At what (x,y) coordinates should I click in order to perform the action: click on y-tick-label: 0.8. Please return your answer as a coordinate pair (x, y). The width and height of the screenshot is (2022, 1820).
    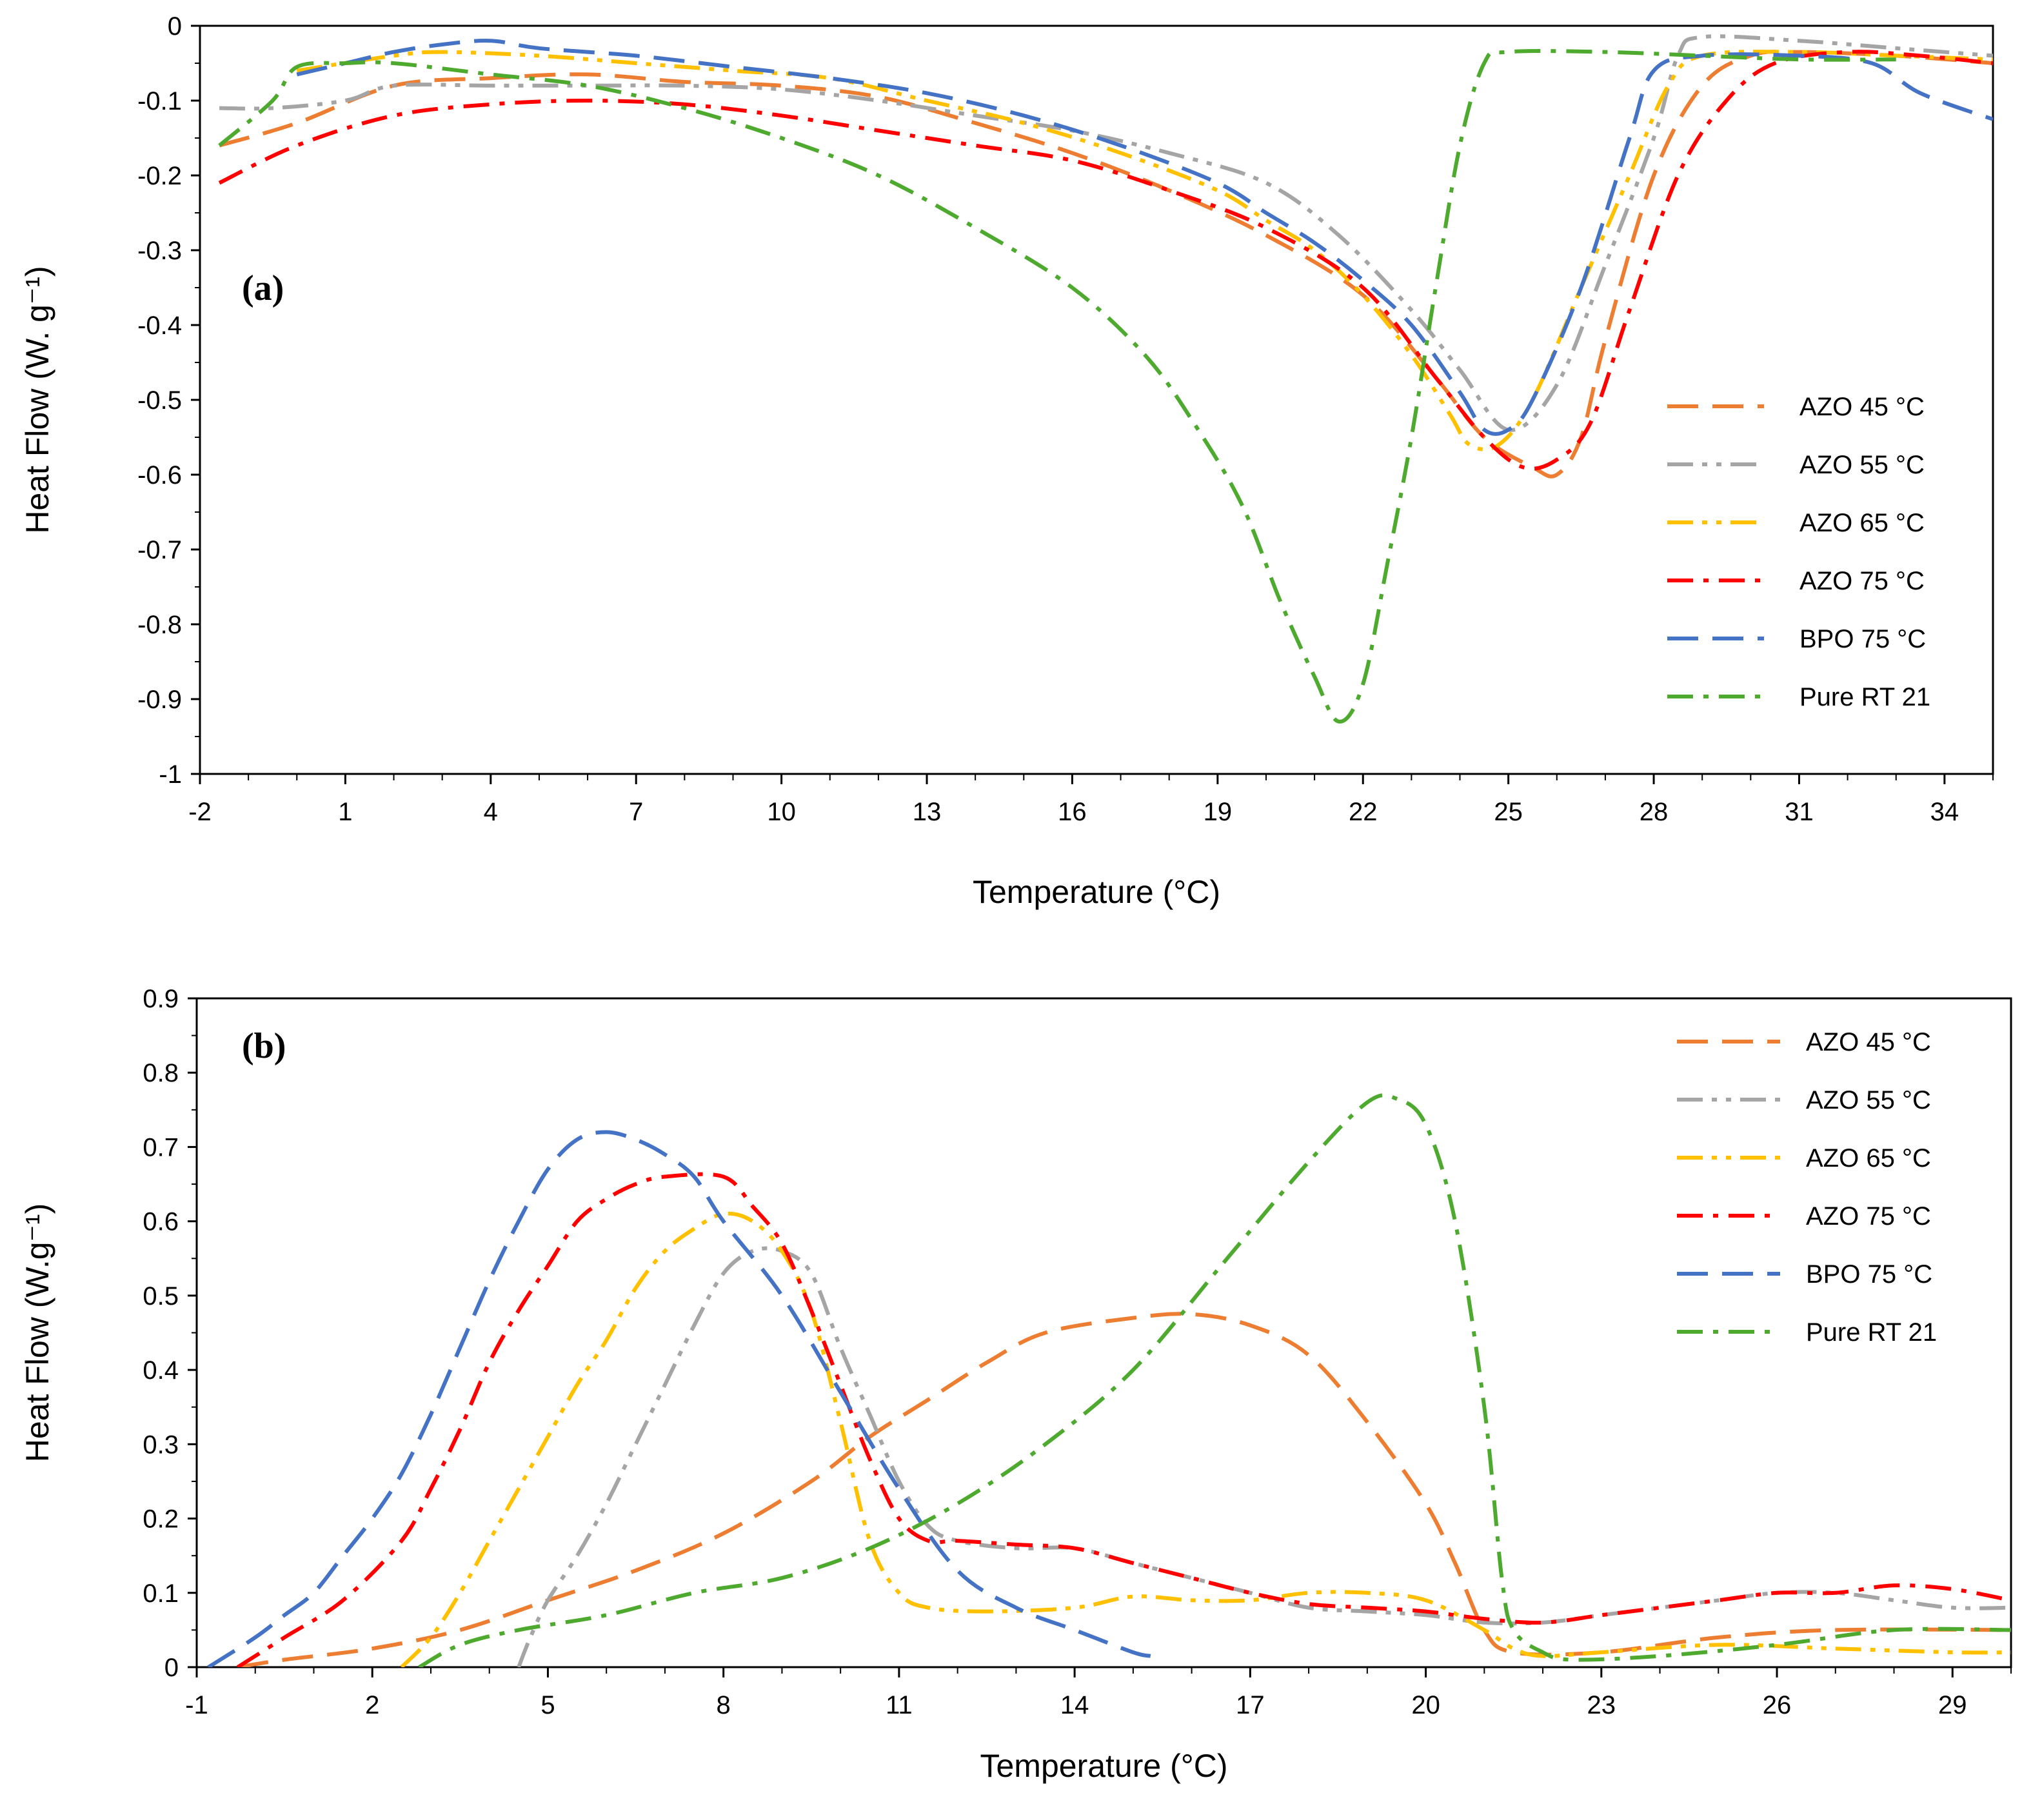
    Looking at the image, I should click on (161, 1073).